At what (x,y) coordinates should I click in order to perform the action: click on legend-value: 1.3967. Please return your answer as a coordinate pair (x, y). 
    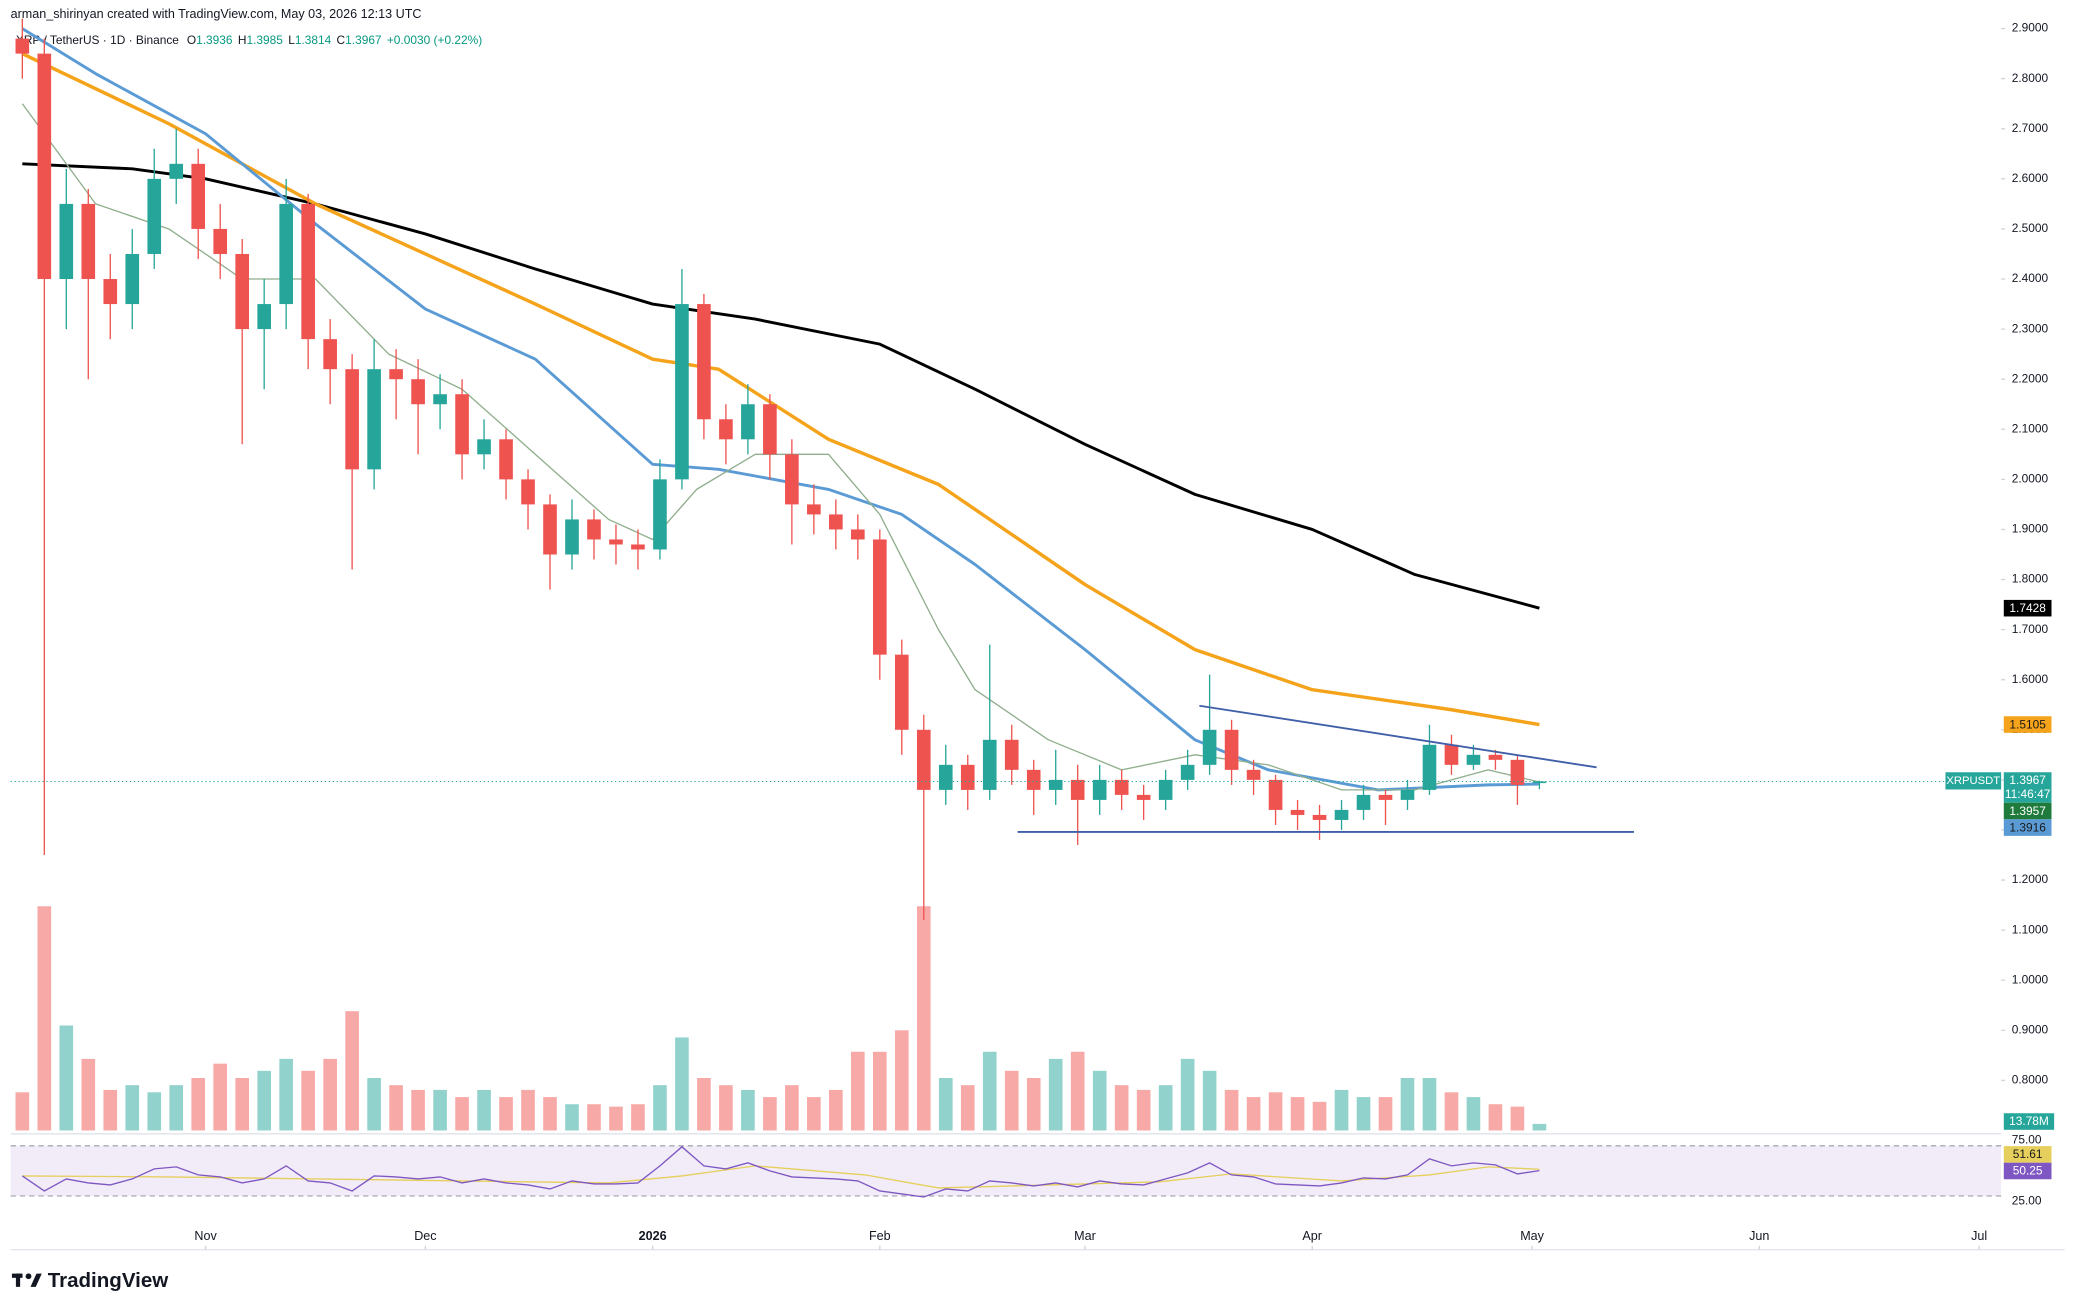
    Looking at the image, I should click on (363, 40).